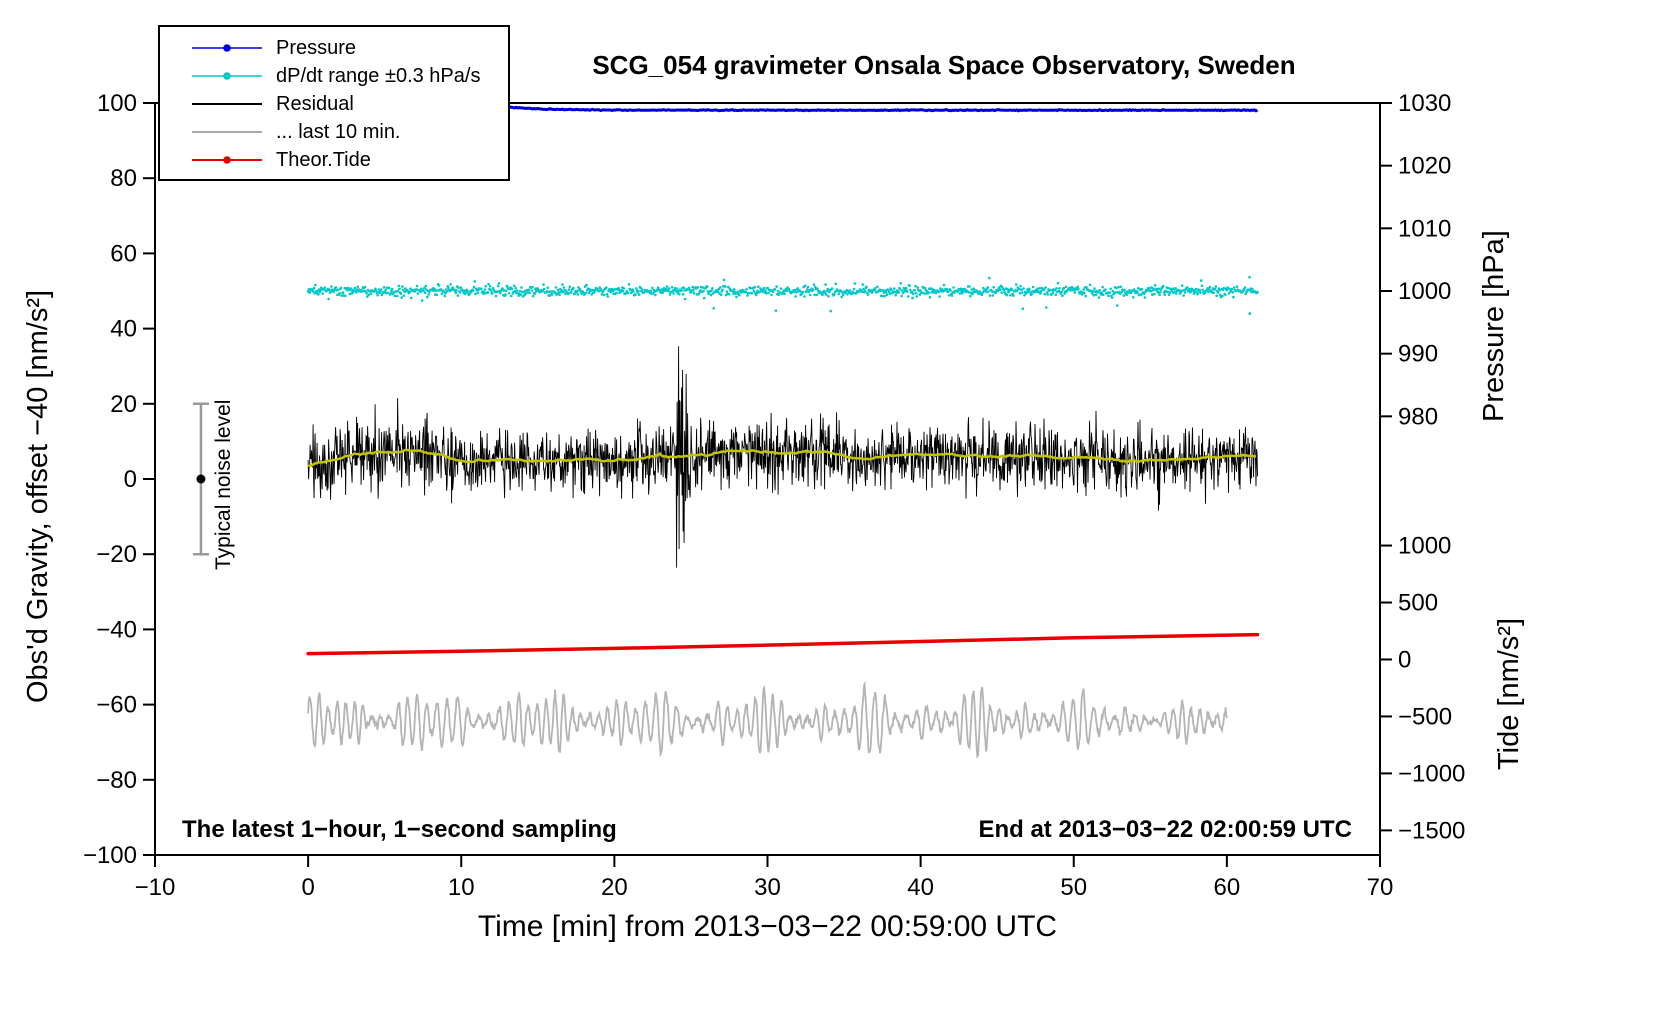 The width and height of the screenshot is (1660, 1020). What do you see at coordinates (767, 887) in the screenshot?
I see `x-tick-label: 30` at bounding box center [767, 887].